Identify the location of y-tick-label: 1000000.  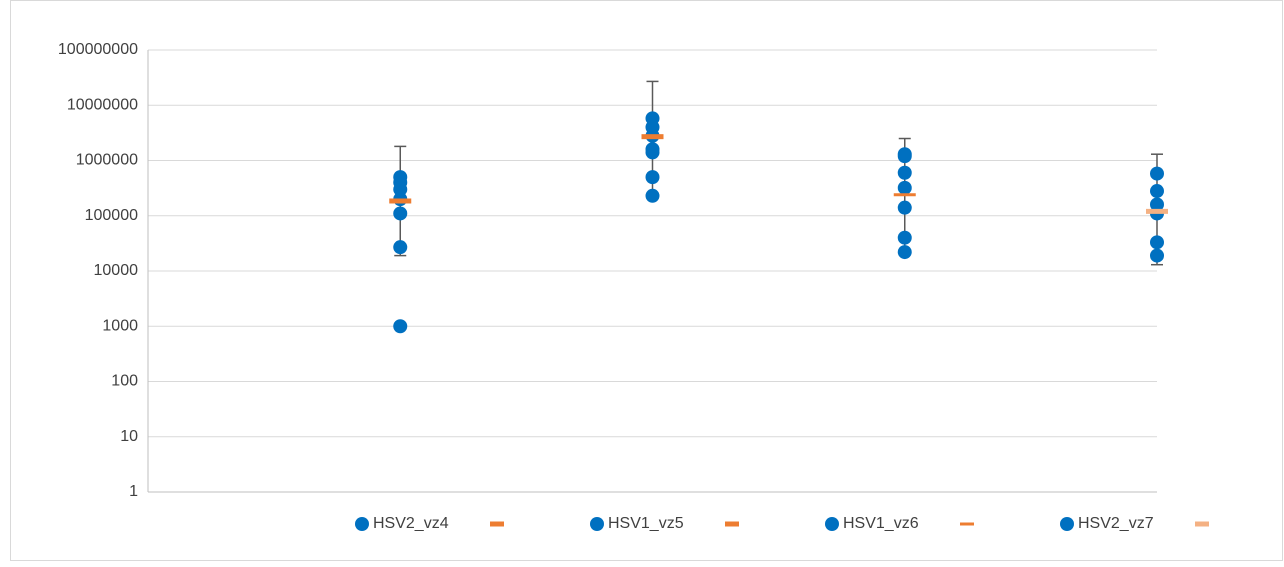
(107, 160).